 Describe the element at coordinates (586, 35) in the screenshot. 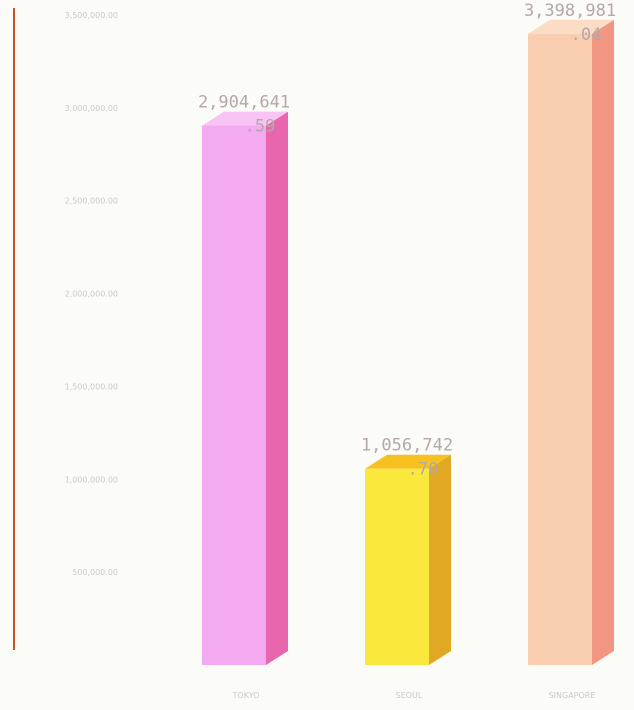

I see `bar-data-label-decimal: .04` at that location.